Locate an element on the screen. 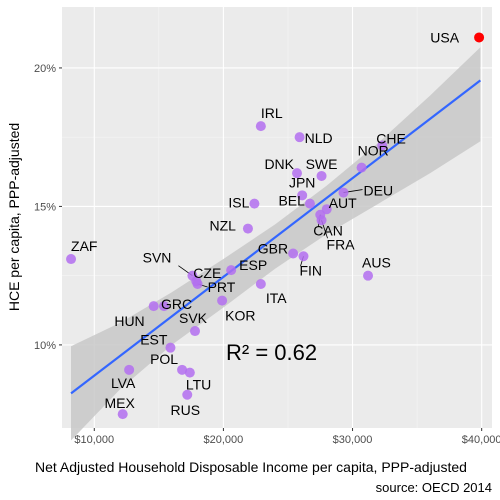  point-jpn is located at coordinates (302, 195).